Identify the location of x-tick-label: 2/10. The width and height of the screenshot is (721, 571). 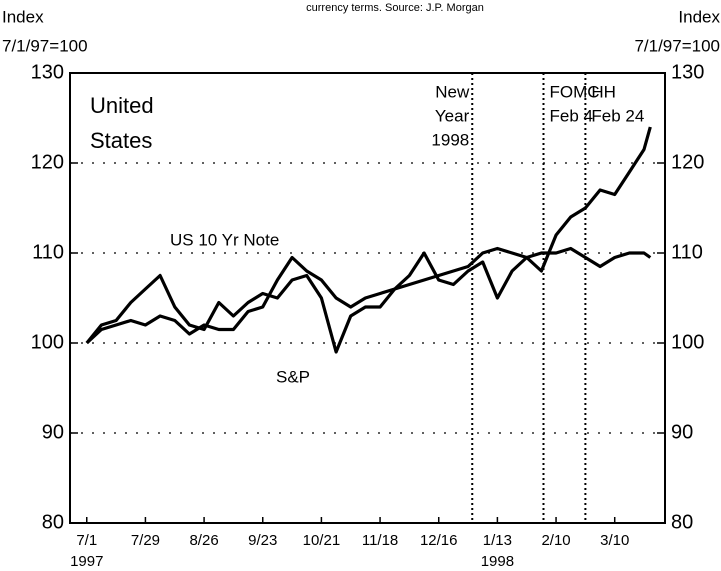
(555, 540).